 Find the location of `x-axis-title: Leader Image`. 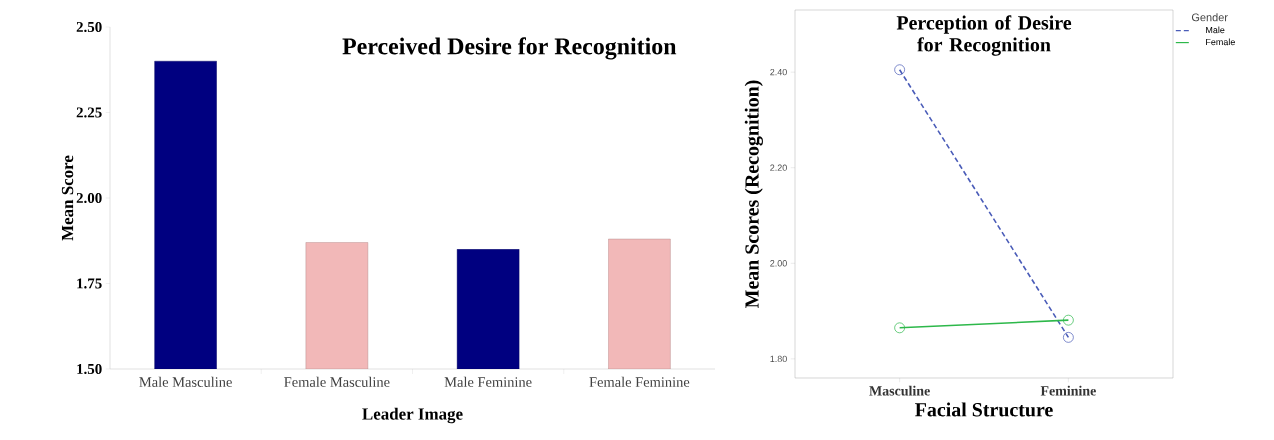

x-axis-title: Leader Image is located at coordinates (412, 415).